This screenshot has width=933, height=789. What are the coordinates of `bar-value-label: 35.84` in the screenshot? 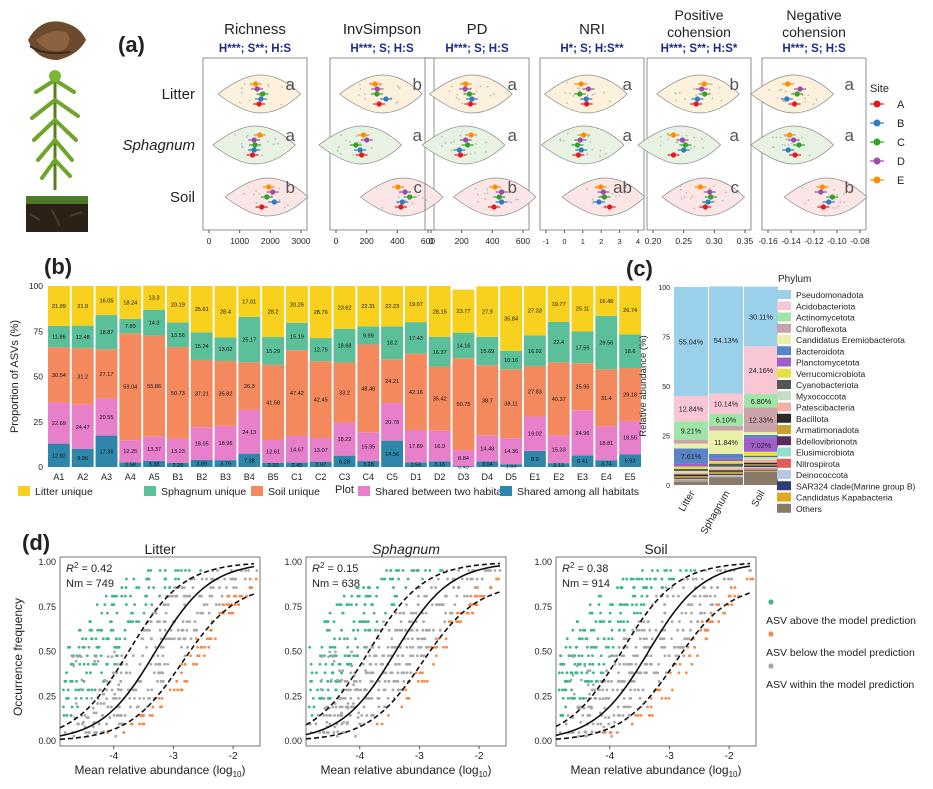 It's located at (511, 319).